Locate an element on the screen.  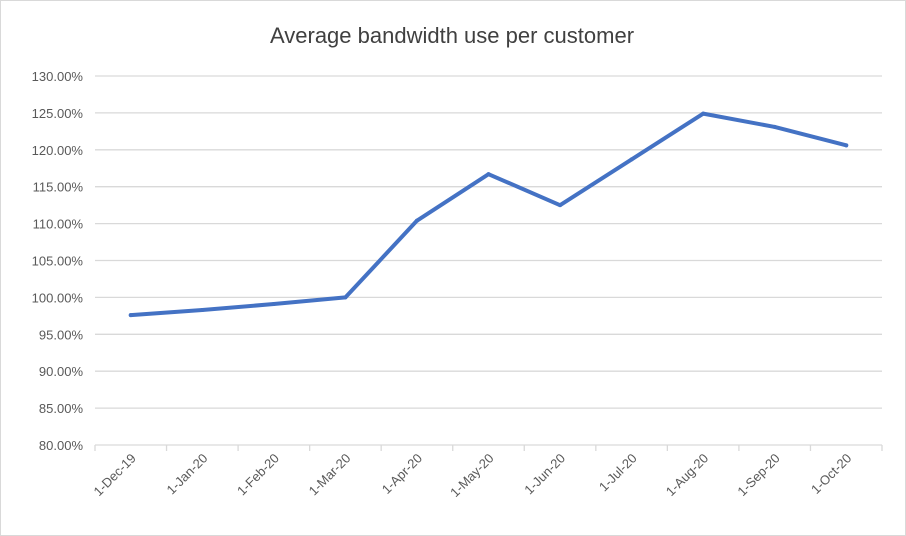
x-tick-label: 1-Apr-20 is located at coordinates (402, 474).